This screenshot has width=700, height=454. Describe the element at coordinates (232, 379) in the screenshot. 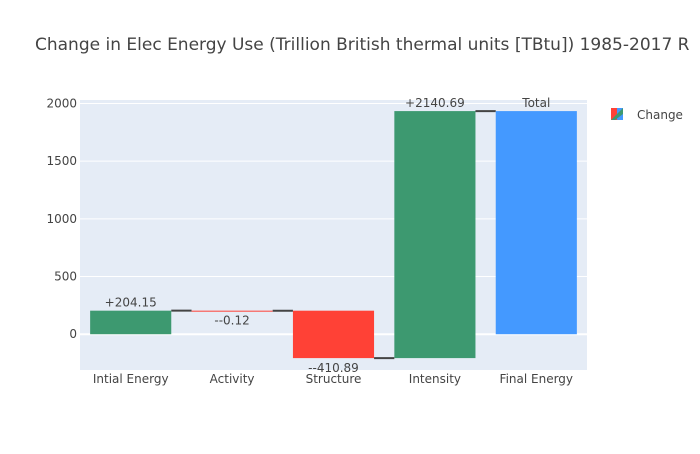

I see `x-tick-label: Activity` at that location.